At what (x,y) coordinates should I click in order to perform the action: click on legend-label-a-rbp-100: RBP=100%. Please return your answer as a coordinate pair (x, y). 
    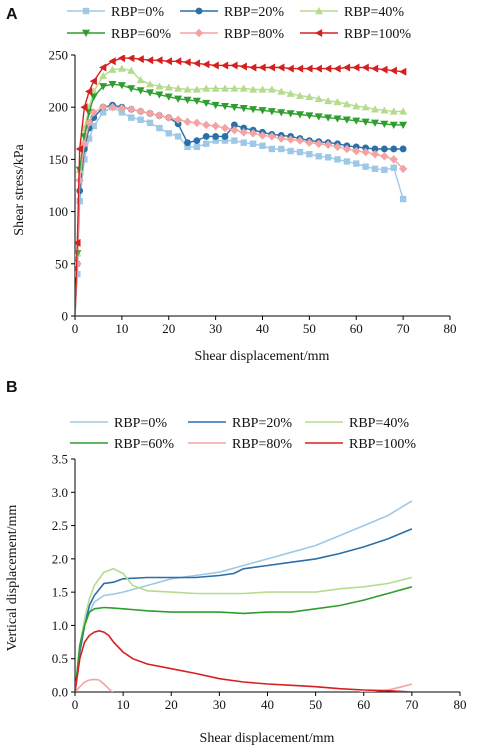
    Looking at the image, I should click on (377, 34).